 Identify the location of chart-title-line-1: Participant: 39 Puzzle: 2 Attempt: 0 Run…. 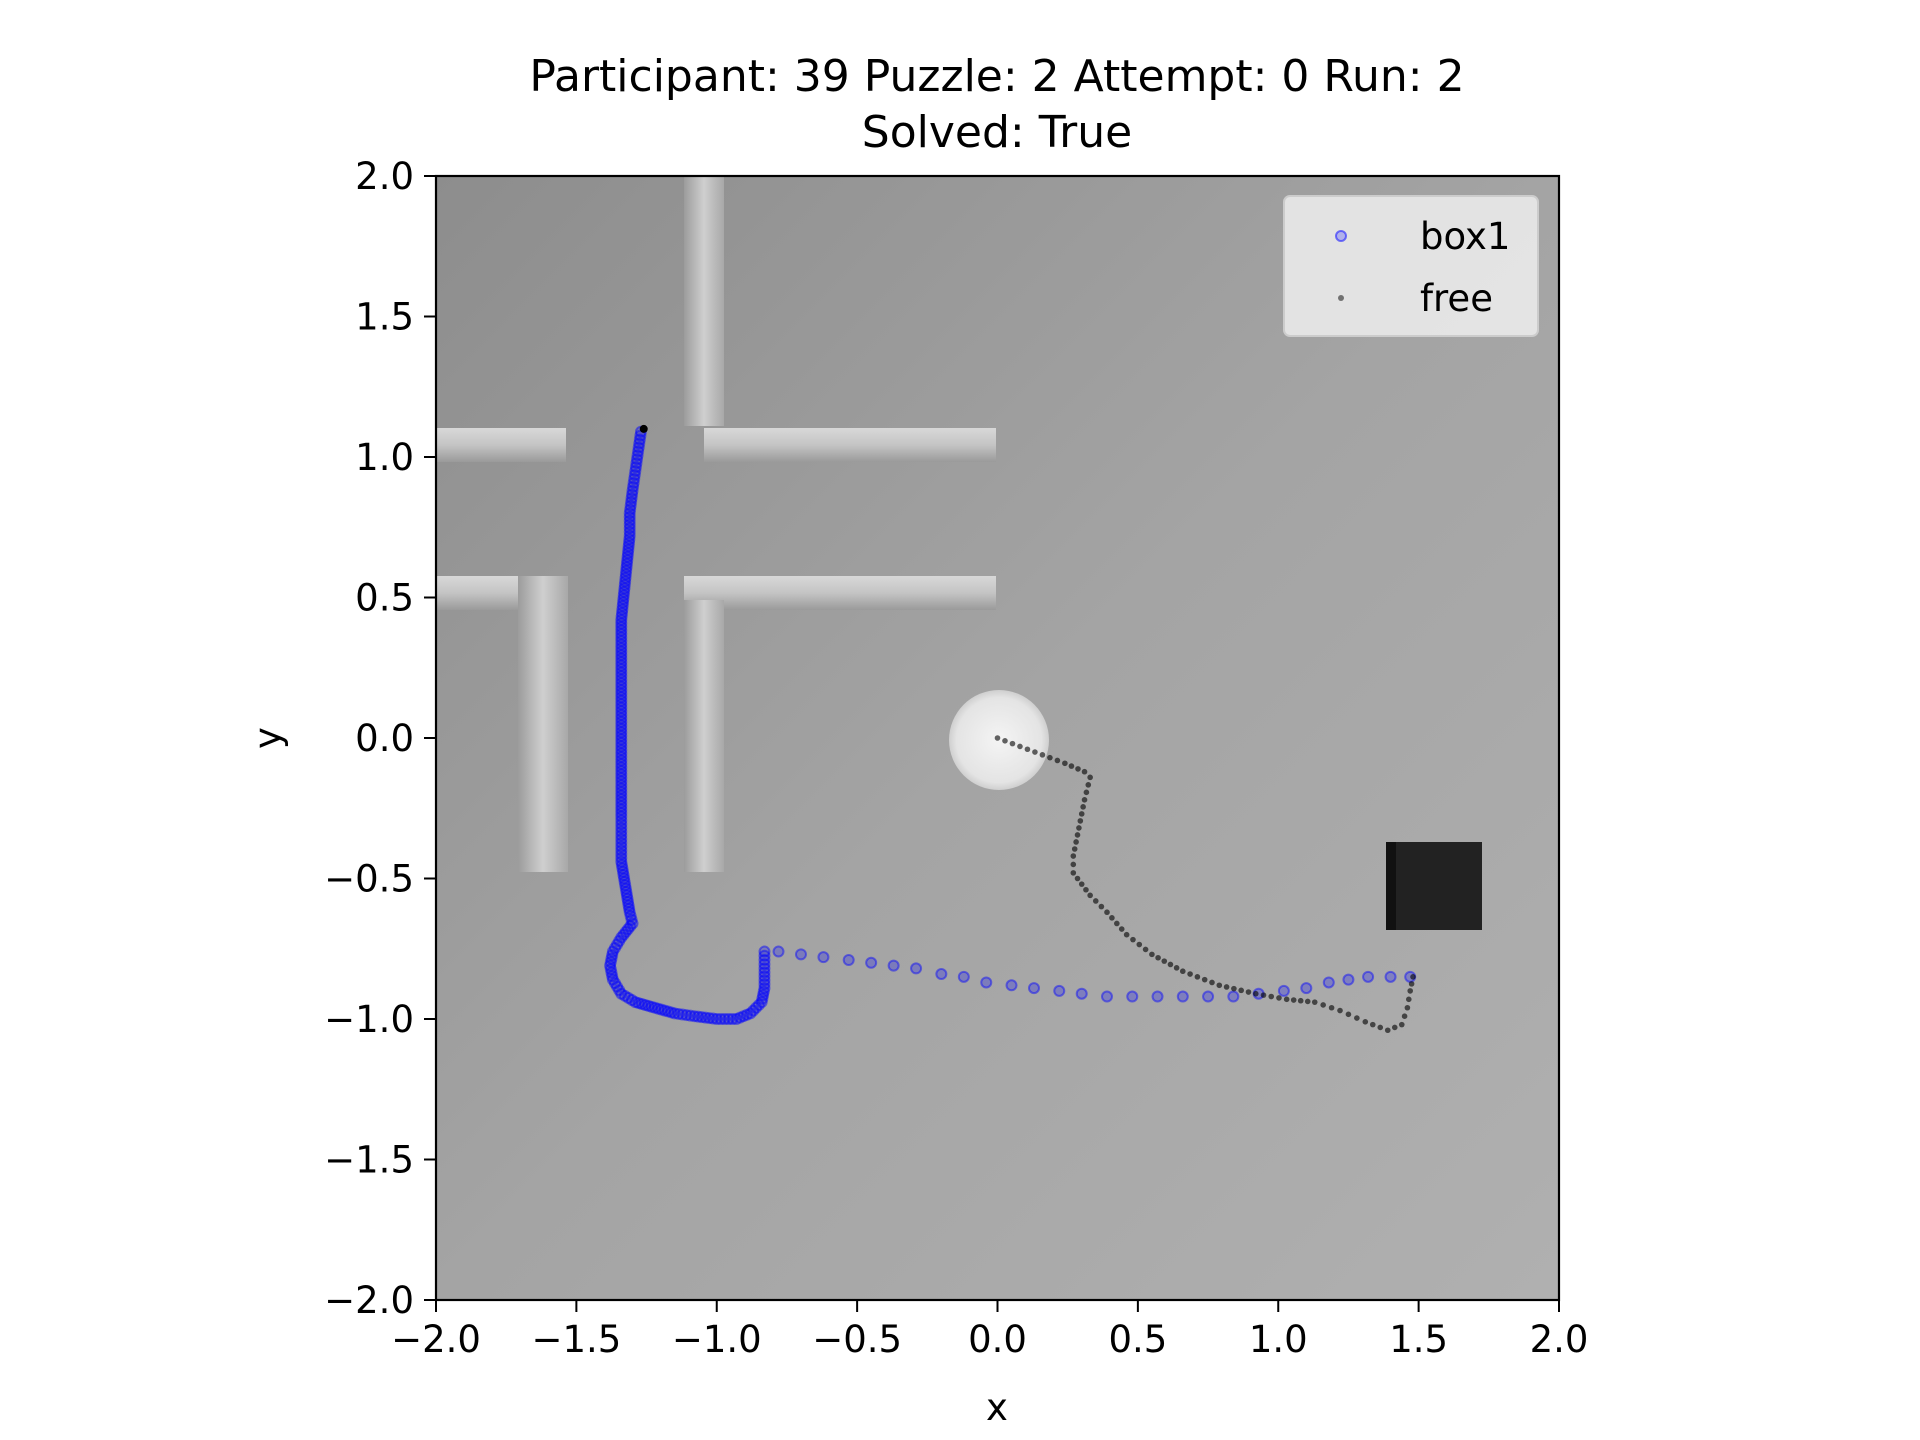
(996, 76).